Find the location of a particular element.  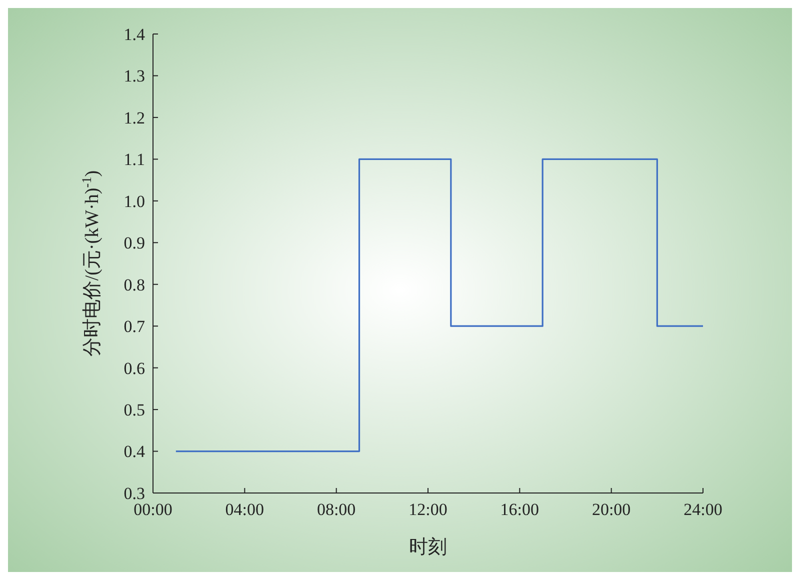

x-tick-label: 00:00 is located at coordinates (153, 509).